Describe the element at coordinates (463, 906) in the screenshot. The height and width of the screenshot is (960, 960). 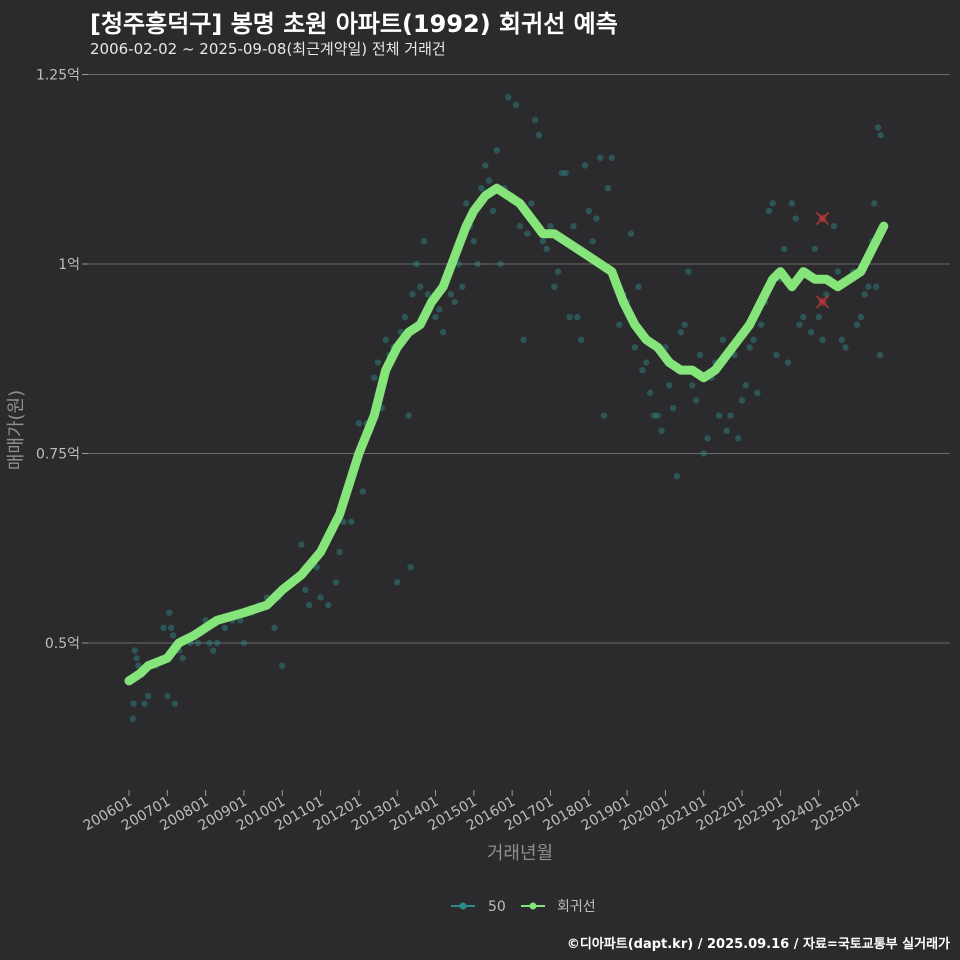
I see `legend-50-marker` at that location.